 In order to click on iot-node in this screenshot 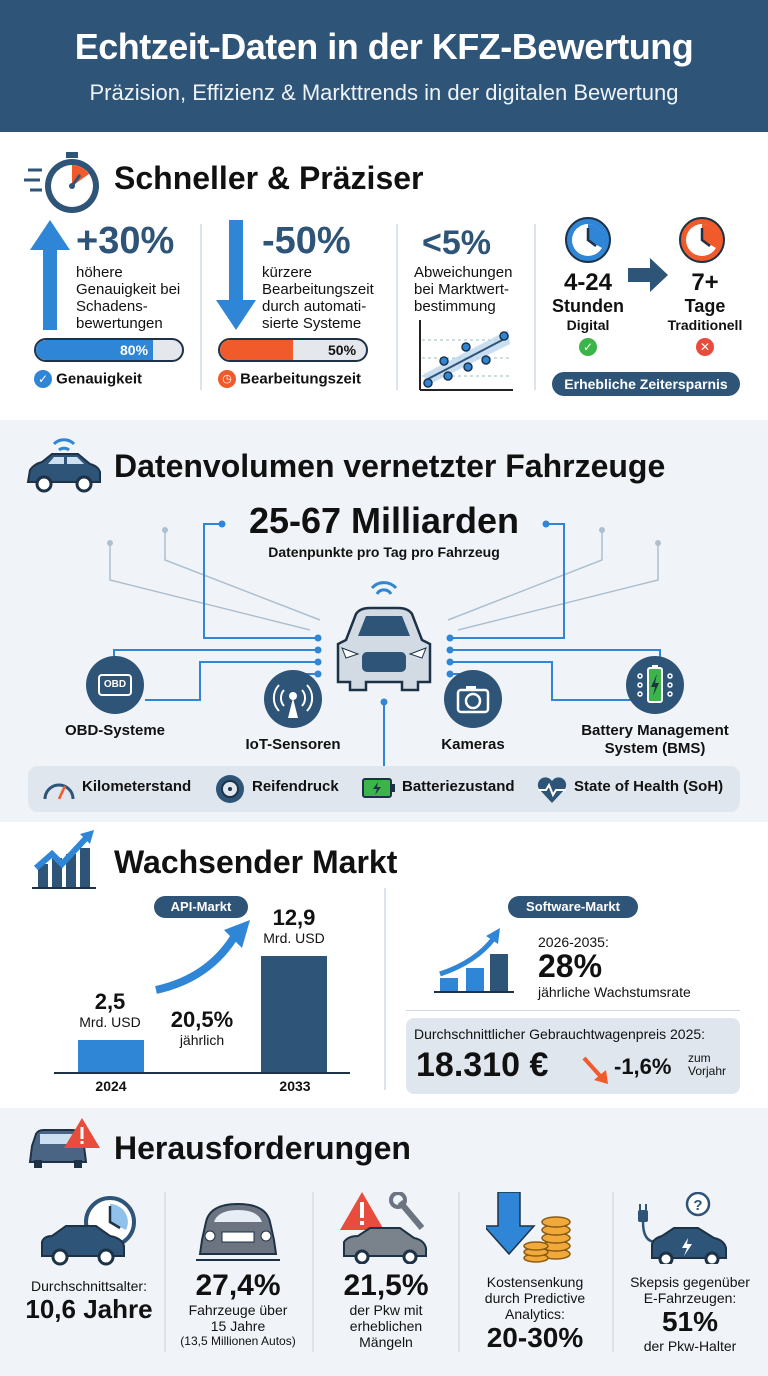, I will do `click(293, 699)`.